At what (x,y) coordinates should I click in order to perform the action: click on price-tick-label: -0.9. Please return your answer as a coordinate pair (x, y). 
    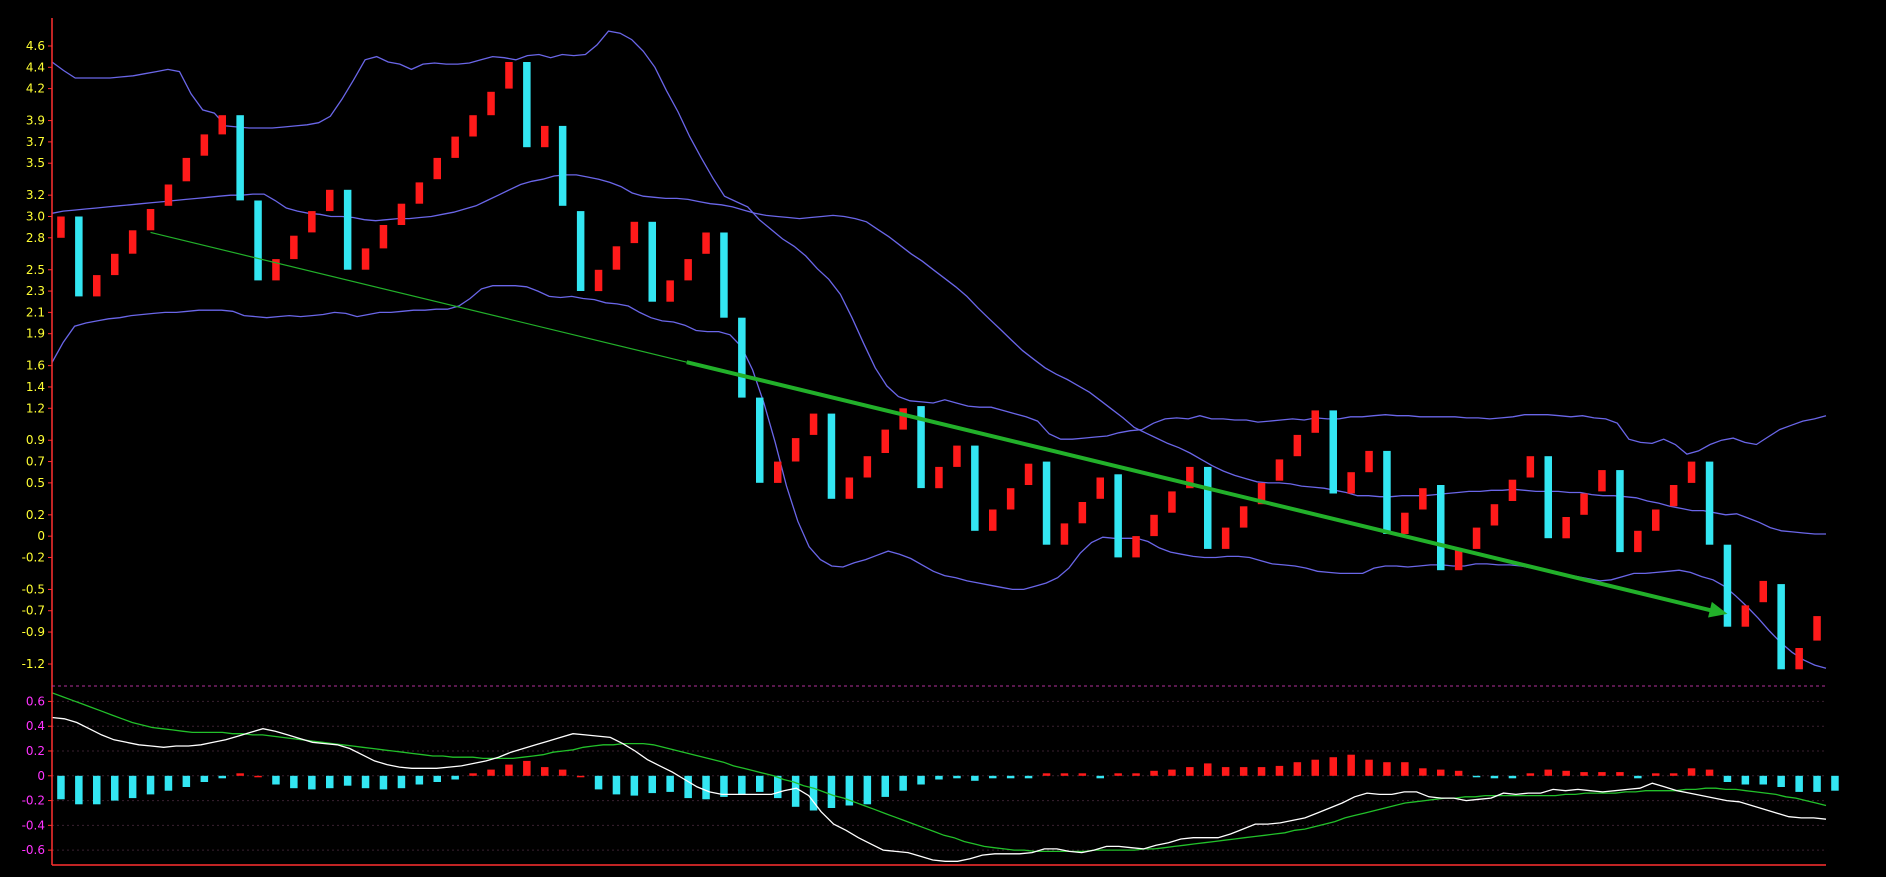
    Looking at the image, I should click on (33, 632).